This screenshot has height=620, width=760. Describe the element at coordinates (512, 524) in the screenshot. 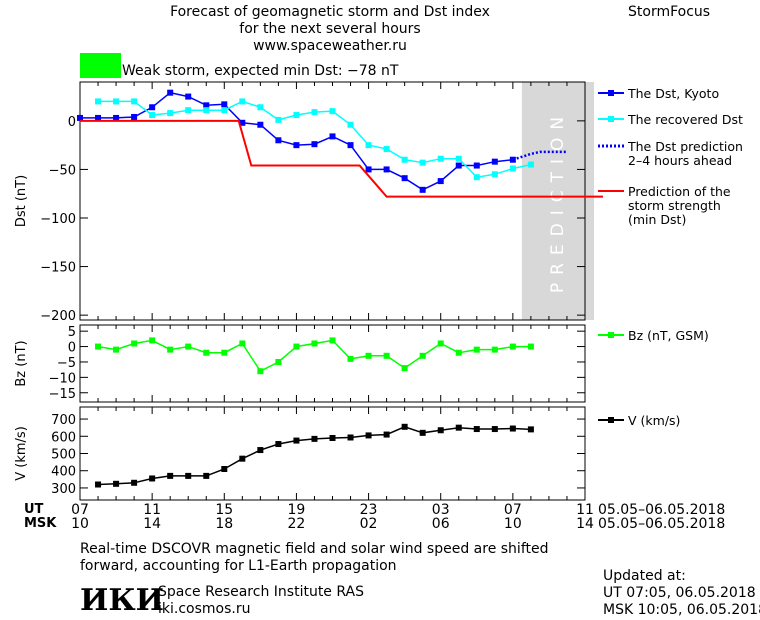

I see `time-tick-label: 10` at that location.